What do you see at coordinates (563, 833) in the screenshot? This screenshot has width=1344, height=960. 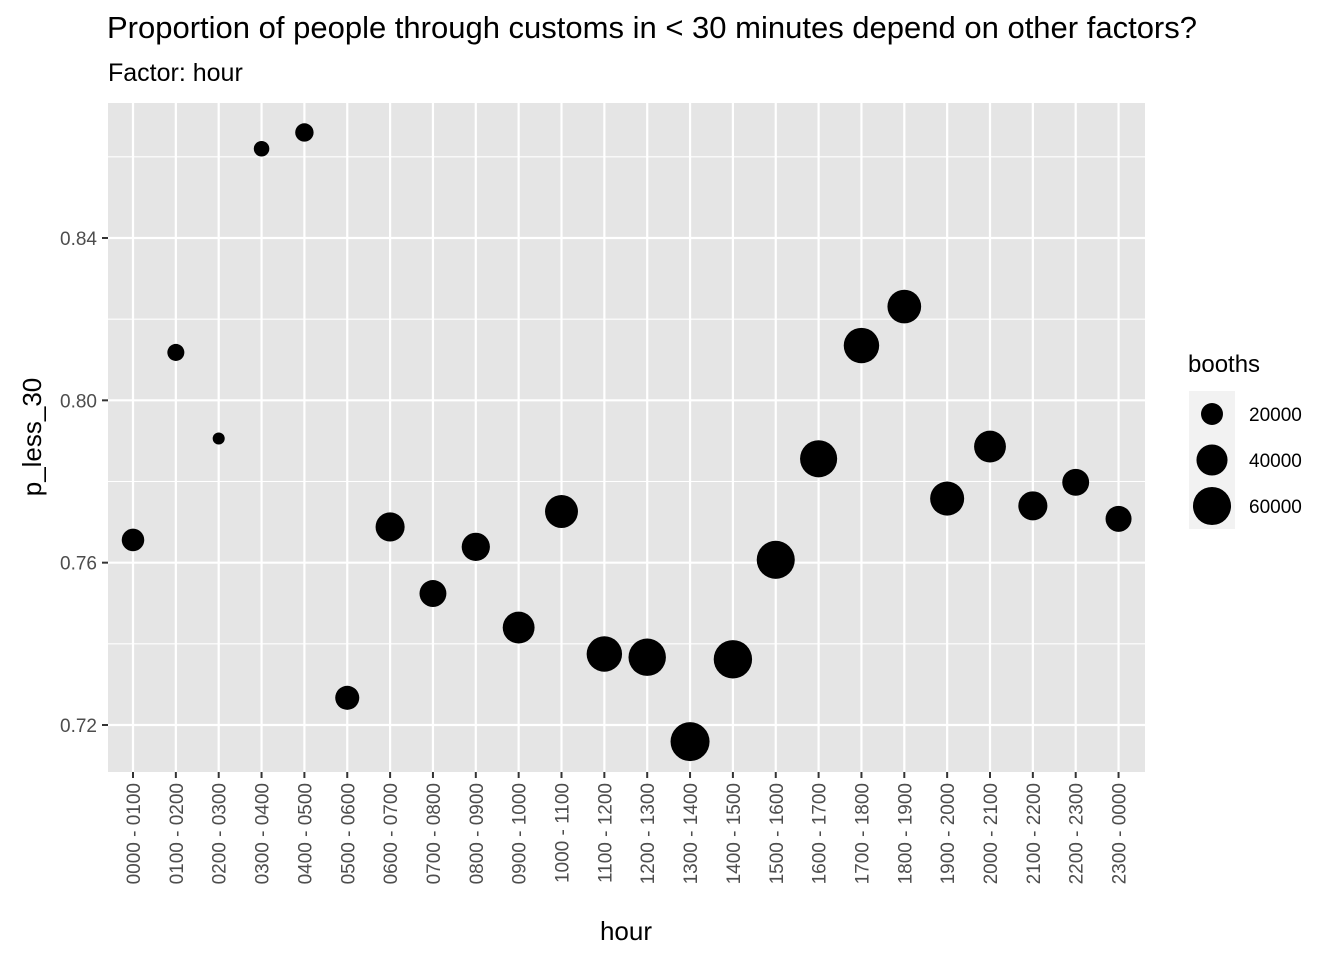 I see `x-tick-label: 1000 - 1100` at bounding box center [563, 833].